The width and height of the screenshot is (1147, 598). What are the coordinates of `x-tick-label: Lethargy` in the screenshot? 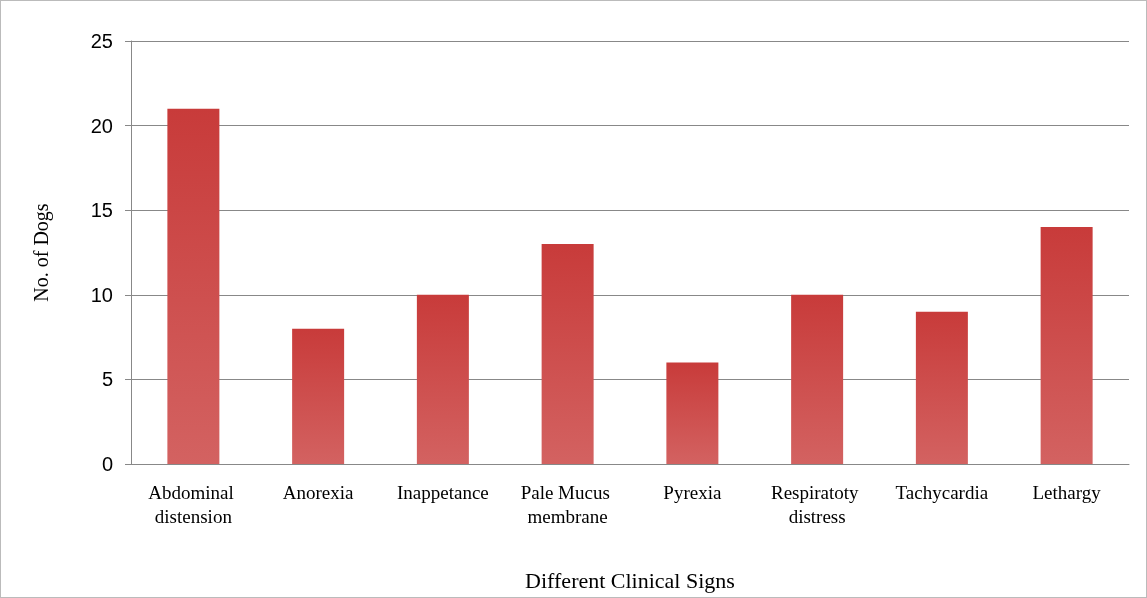 It's located at (1067, 492).